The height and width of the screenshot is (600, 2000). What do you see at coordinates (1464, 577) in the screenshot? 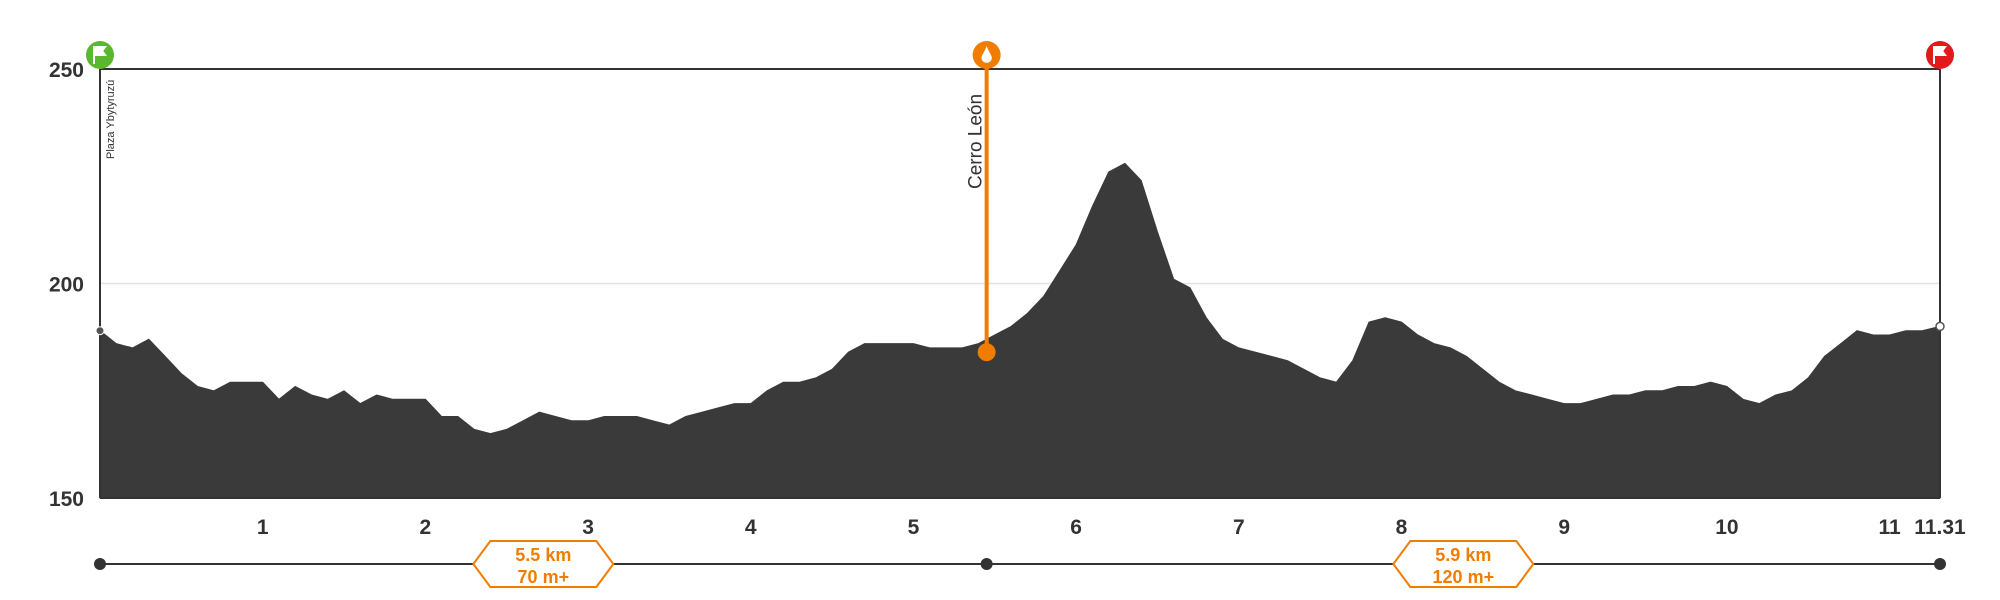
I see `segment-ascent-label: 120 m+` at bounding box center [1464, 577].